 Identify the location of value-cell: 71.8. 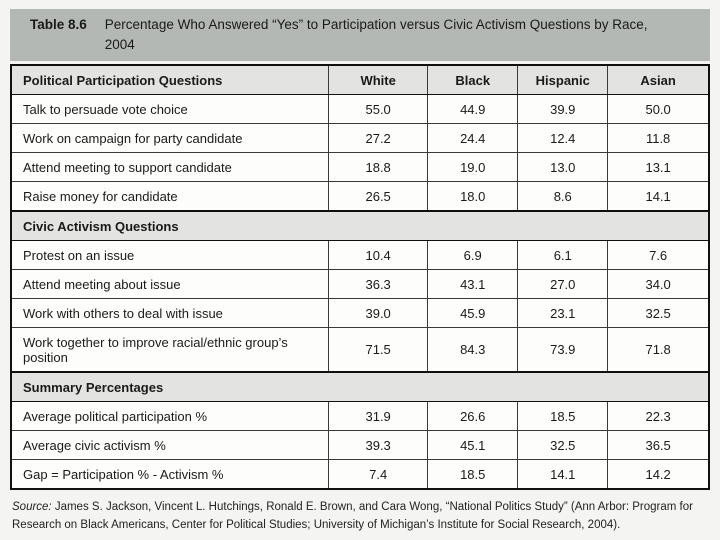
(658, 350).